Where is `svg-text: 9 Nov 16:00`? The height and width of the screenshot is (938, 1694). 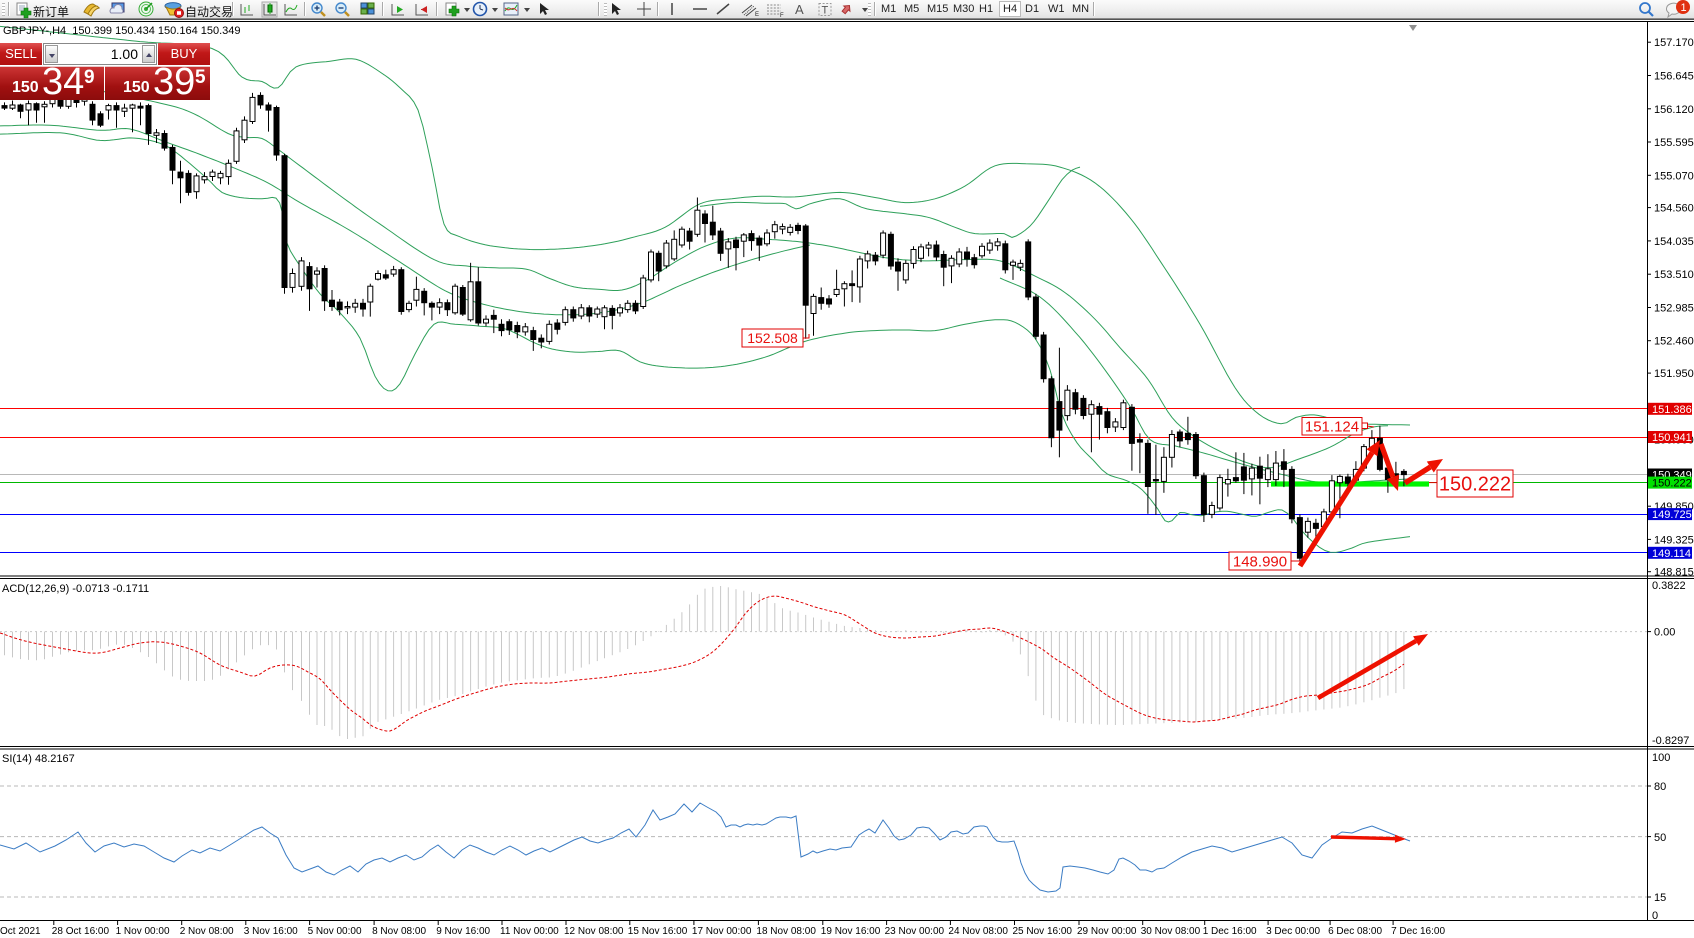
svg-text: 9 Nov 16:00 is located at coordinates (463, 931).